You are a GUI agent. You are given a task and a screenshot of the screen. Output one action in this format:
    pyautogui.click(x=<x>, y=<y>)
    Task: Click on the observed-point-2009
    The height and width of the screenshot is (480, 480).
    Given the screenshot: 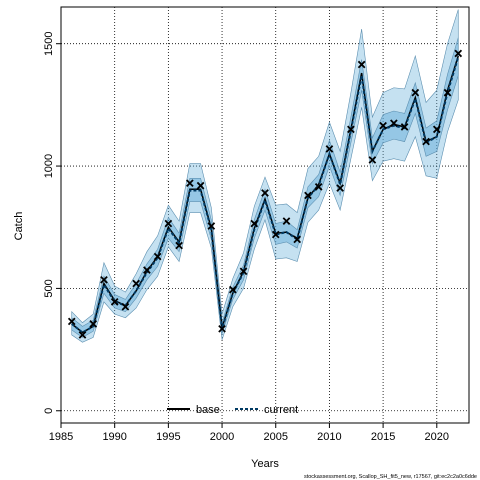 What is the action you would take?
    pyautogui.click(x=318, y=187)
    